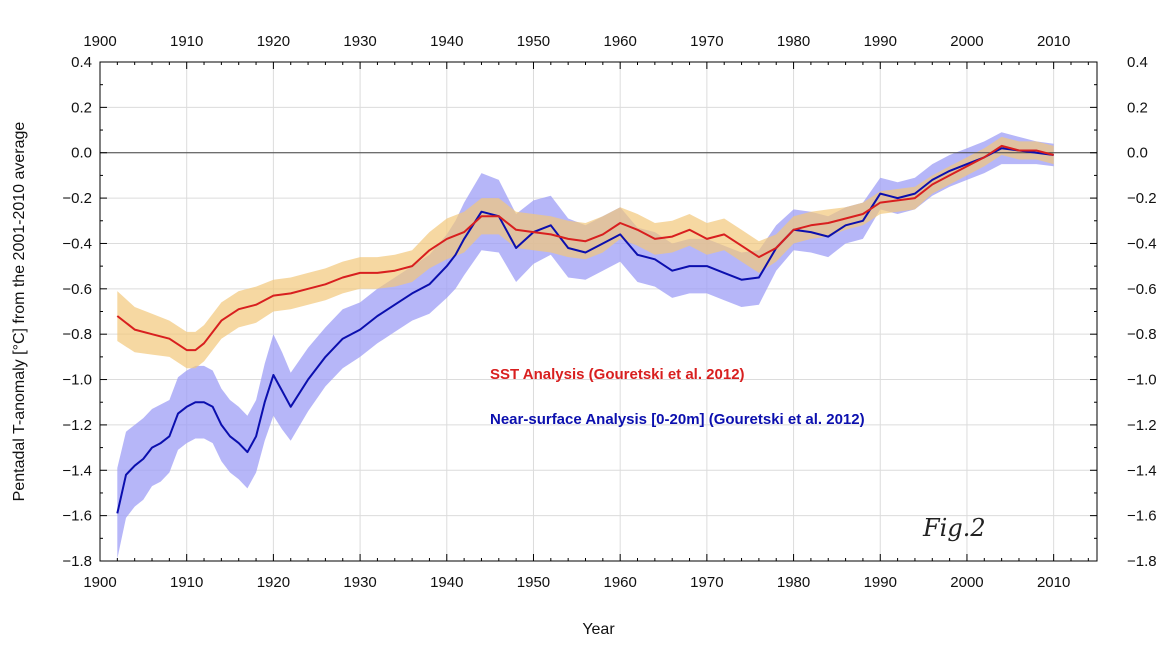  I want to click on x-tick-label-top: 2010, so click(1053, 41).